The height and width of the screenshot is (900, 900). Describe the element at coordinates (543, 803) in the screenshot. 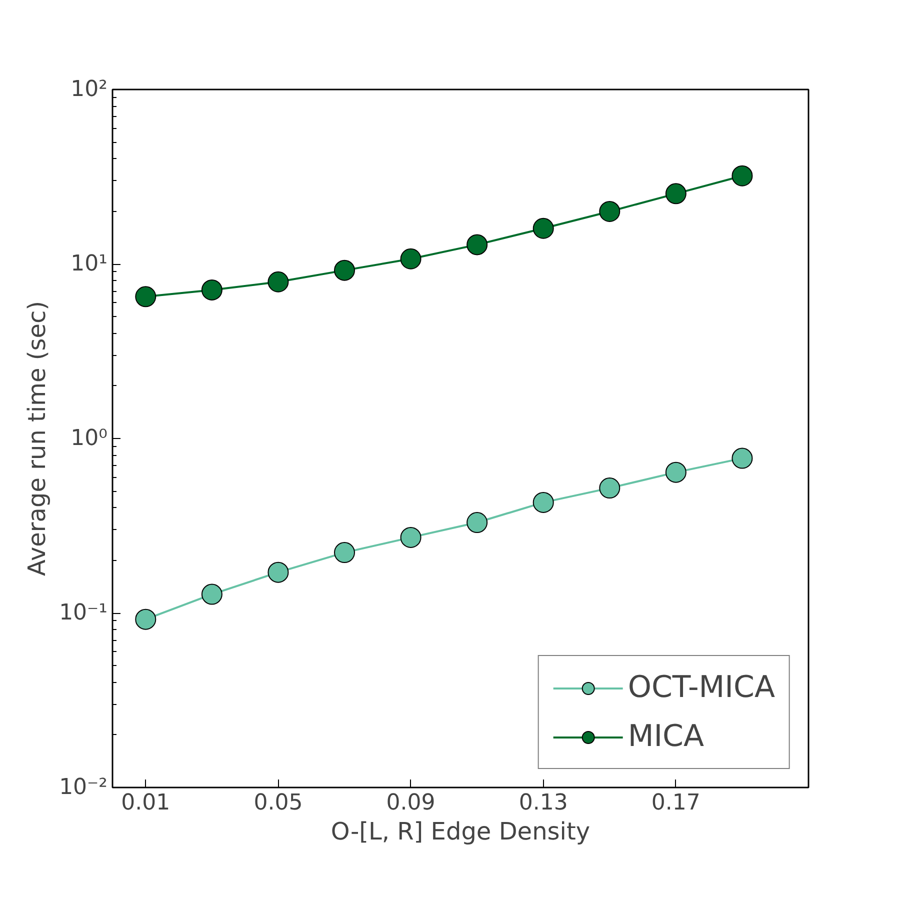

I see `x-tick-label: 0.13` at that location.